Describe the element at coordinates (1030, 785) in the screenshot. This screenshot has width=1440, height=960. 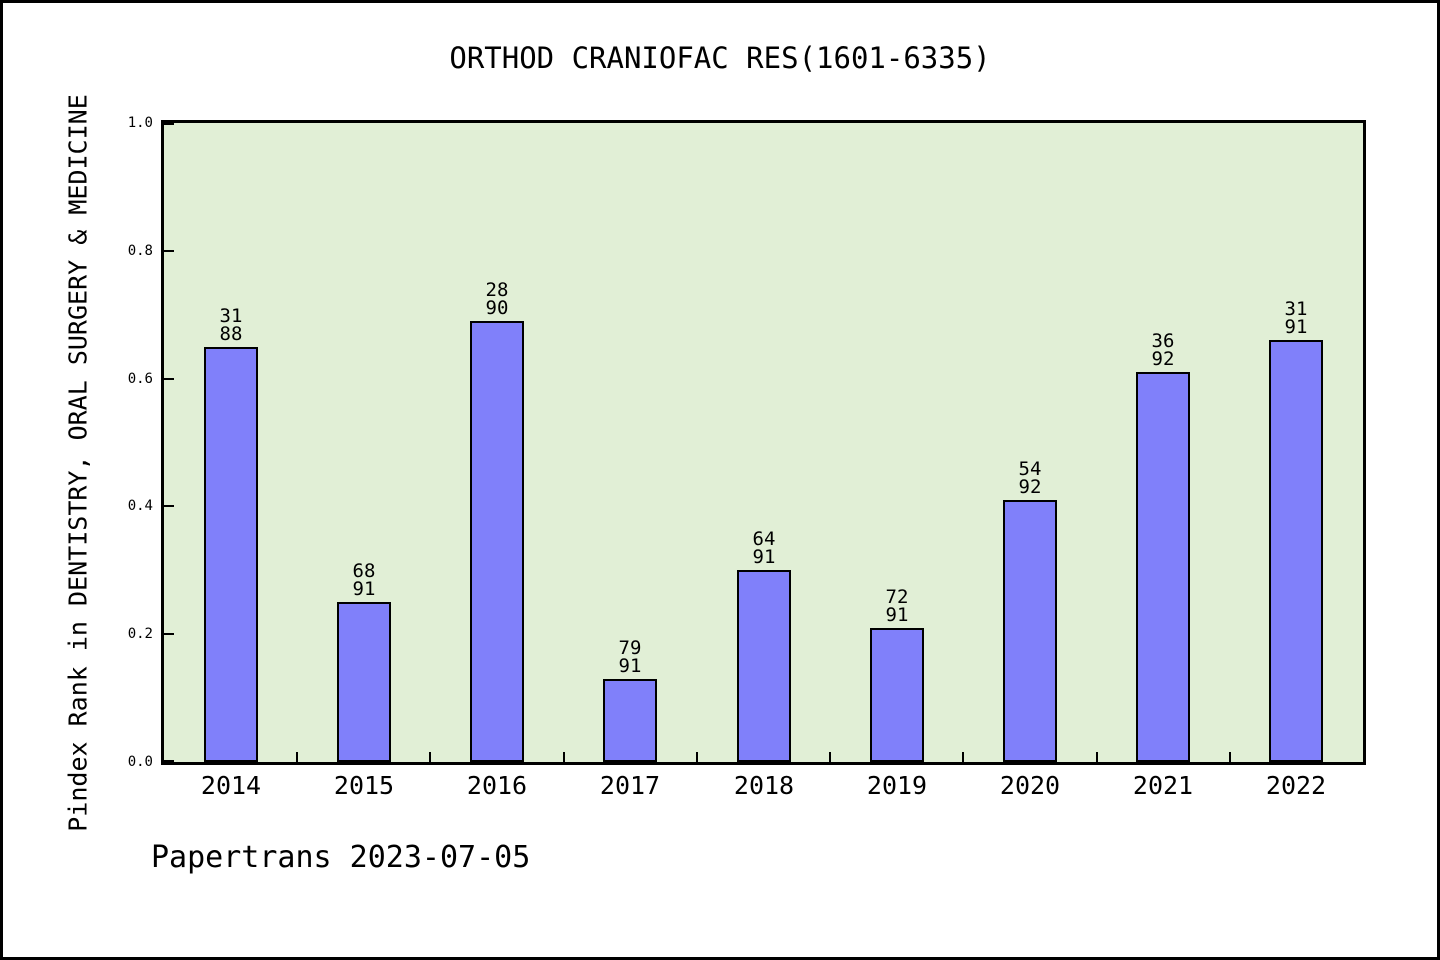
I see `x-tick-label: 2020` at that location.